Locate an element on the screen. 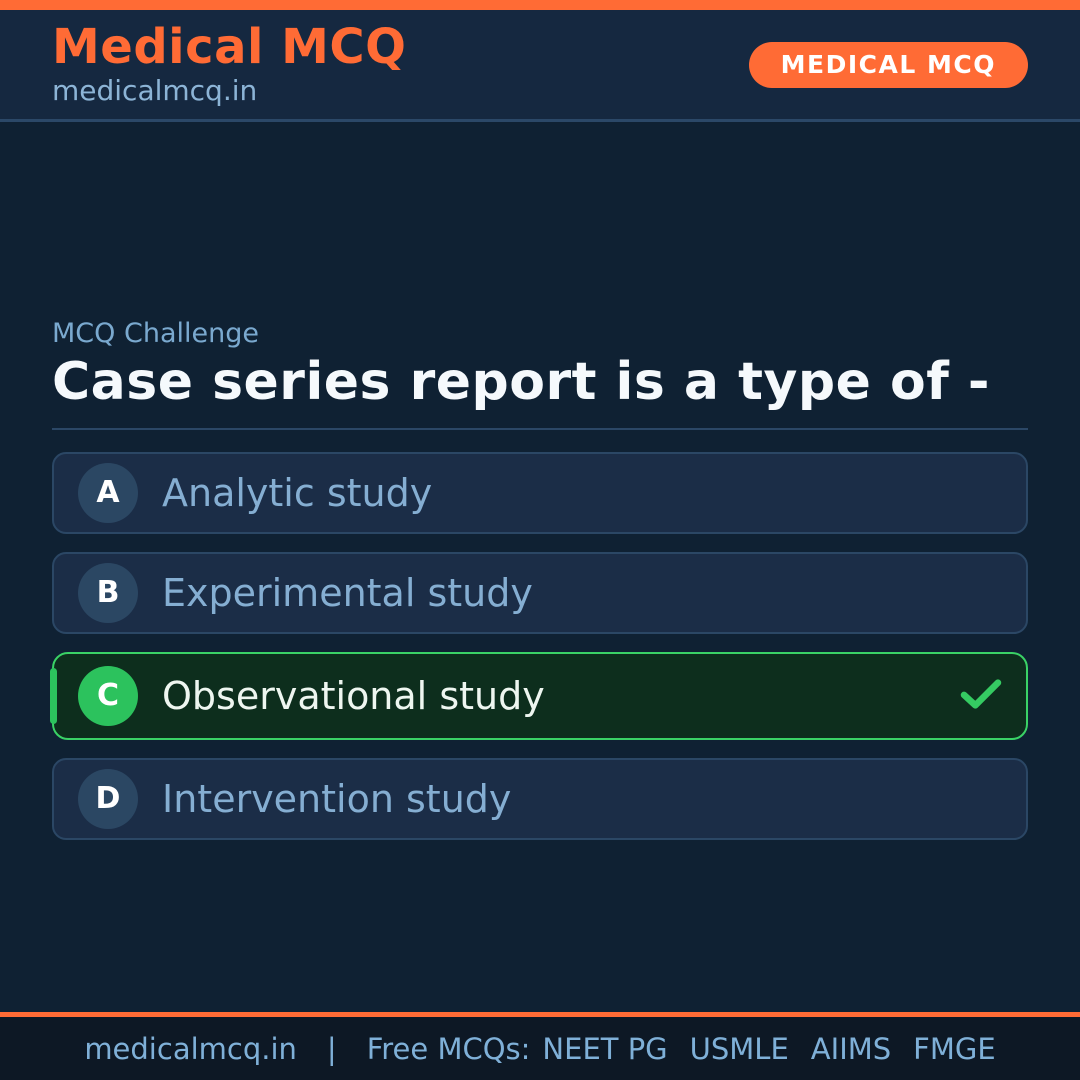 Image resolution: width=1080 pixels, height=1080 pixels. option-row-d: D Intervention study is located at coordinates (540, 798).